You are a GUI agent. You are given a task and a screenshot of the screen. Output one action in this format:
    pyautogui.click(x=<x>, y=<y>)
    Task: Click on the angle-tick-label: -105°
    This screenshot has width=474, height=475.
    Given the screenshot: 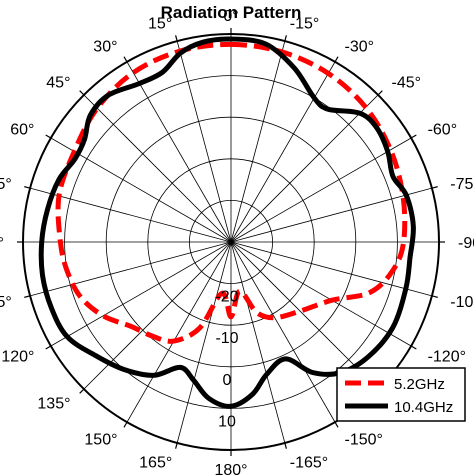 What is the action you would take?
    pyautogui.click(x=462, y=302)
    